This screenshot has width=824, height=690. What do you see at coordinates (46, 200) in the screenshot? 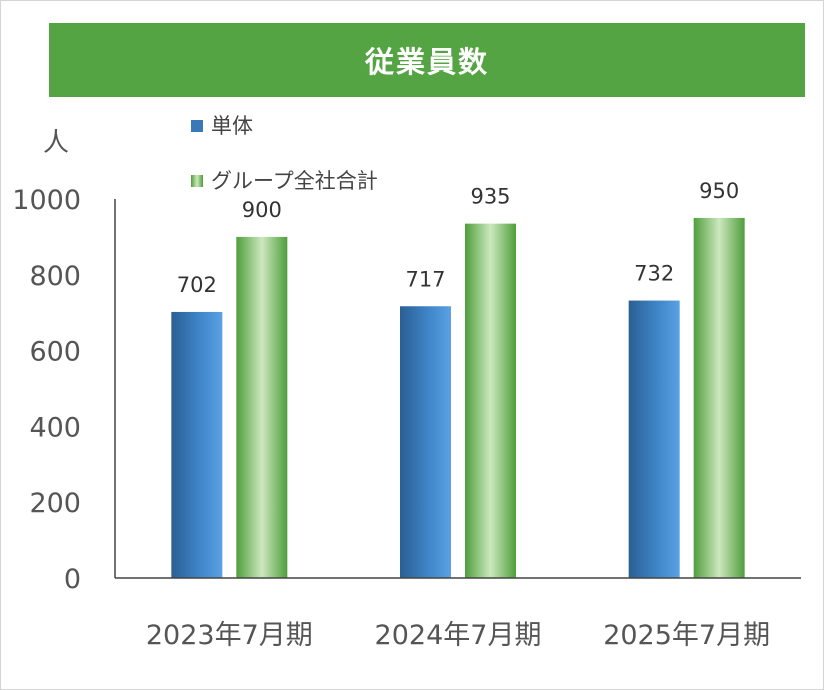
I see `y-tick-label: 1000` at bounding box center [46, 200].